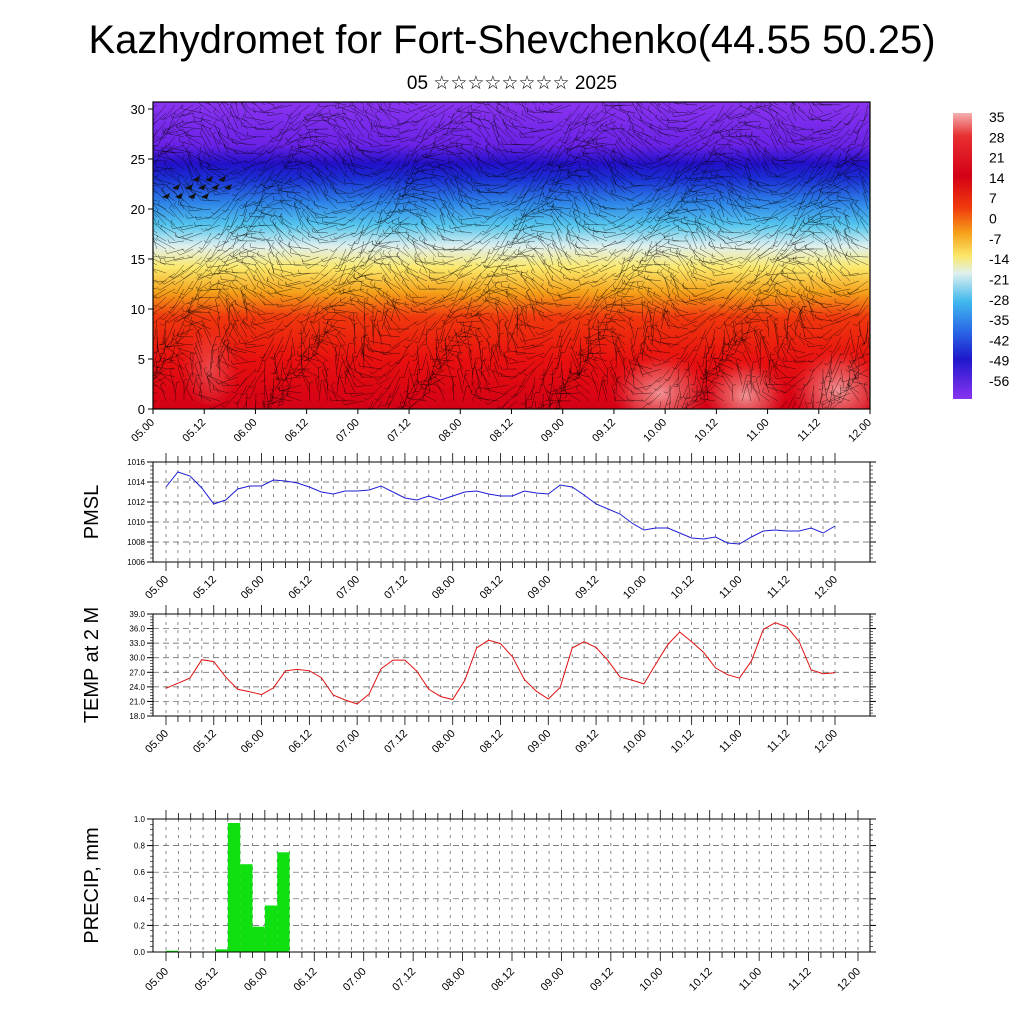 The height and width of the screenshot is (1024, 1024). What do you see at coordinates (140, 819) in the screenshot?
I see `y-tick-label: 1.0` at bounding box center [140, 819].